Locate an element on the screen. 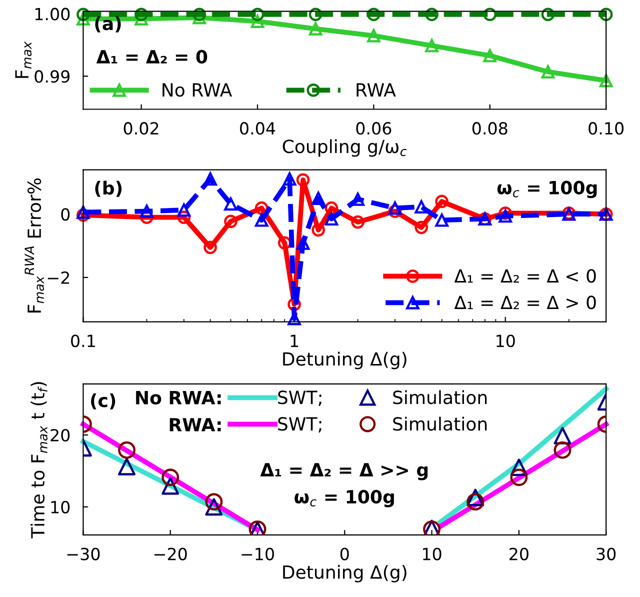 The width and height of the screenshot is (640, 597). y-tick-label: 0.99 is located at coordinates (52, 76).